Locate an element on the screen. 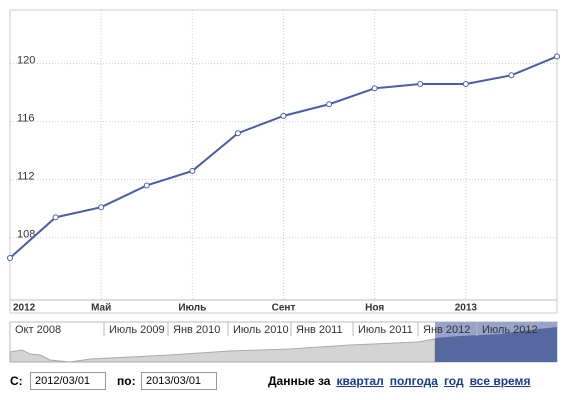 Image resolution: width=568 pixels, height=400 pixels. x-tick-label: Май is located at coordinates (101, 308).